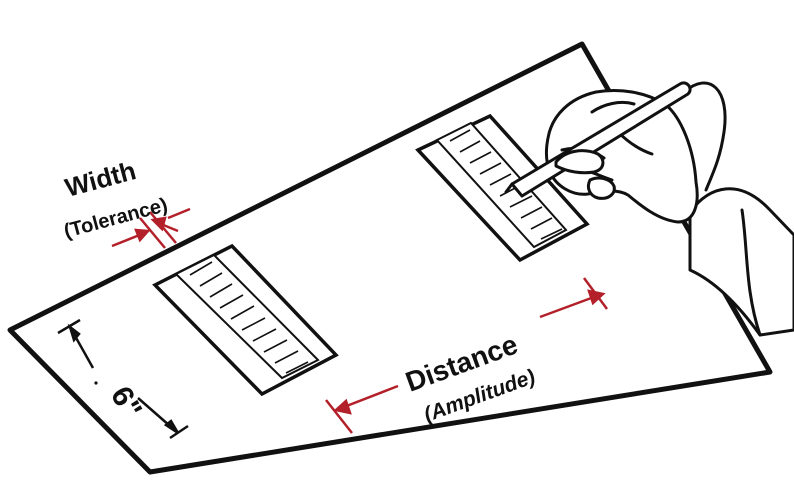 The height and width of the screenshot is (490, 794). What do you see at coordinates (123, 379) in the screenshot?
I see `six-inch-dimension` at bounding box center [123, 379].